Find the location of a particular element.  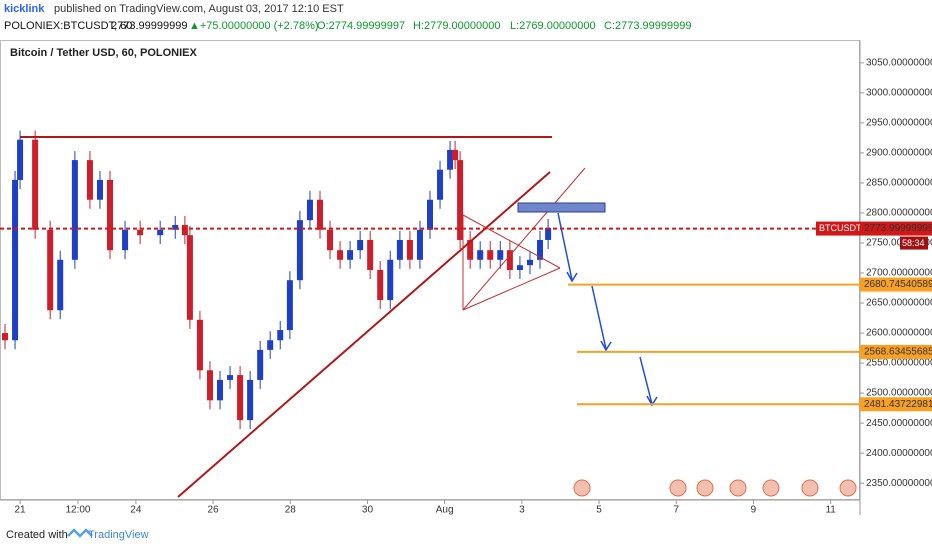

x-tick-label: 28 is located at coordinates (291, 510).